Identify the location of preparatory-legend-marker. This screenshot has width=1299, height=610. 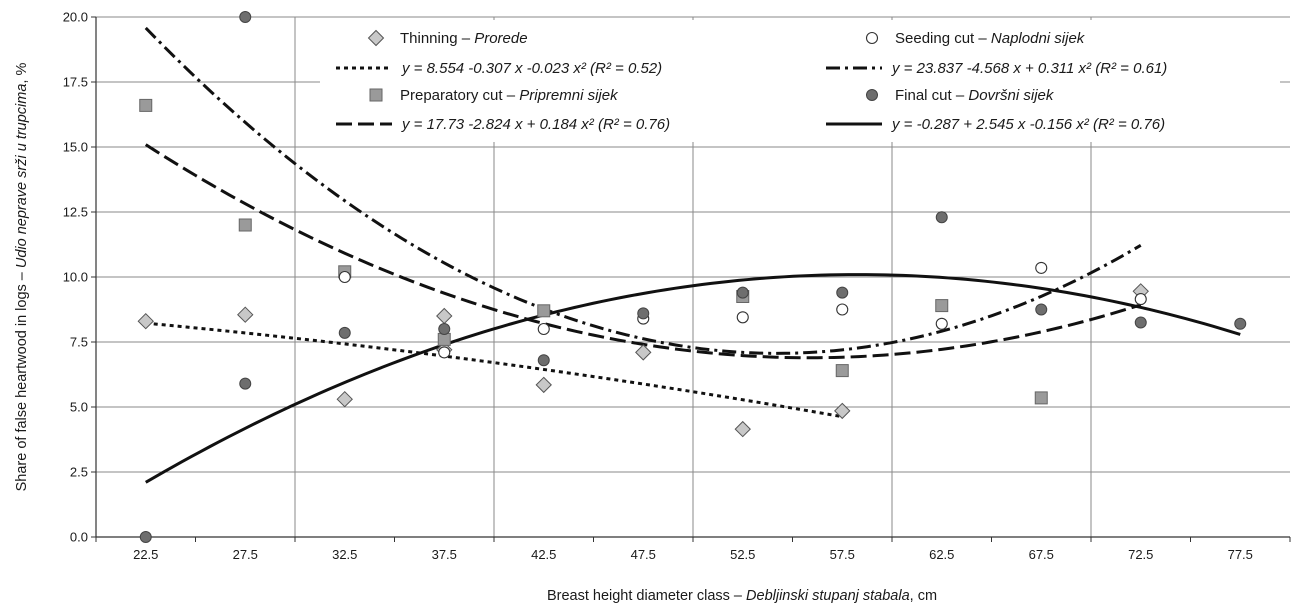
(376, 95).